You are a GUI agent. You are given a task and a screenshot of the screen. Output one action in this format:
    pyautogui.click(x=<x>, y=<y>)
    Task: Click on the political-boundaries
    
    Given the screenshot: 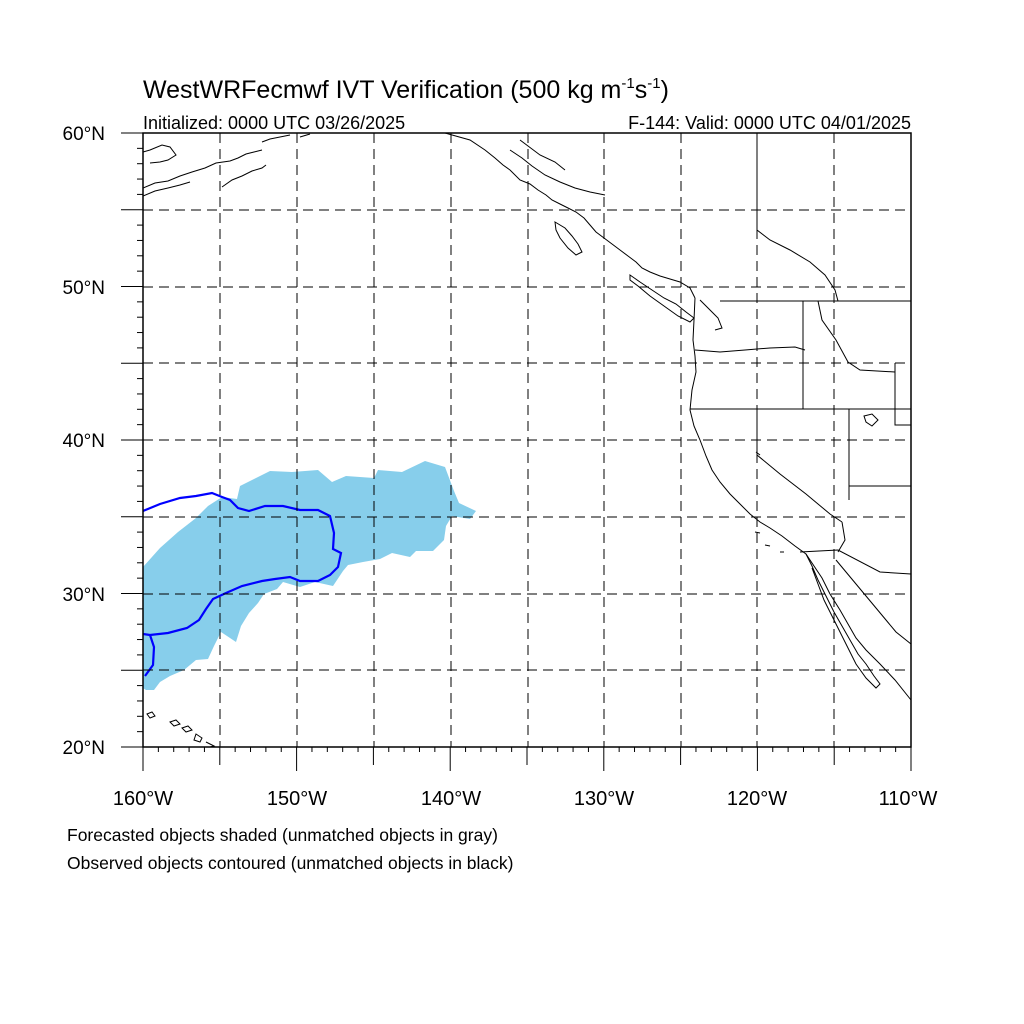 What is the action you would take?
    pyautogui.click(x=800, y=354)
    